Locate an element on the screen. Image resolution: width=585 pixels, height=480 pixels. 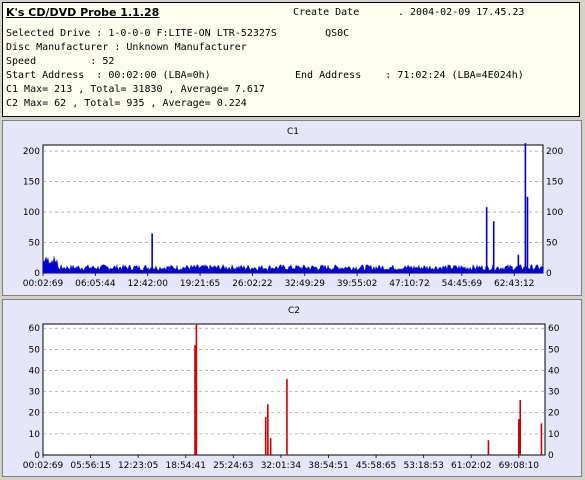
start-address: Start Address : 00:02:00 (LBA=0h) is located at coordinates (108, 75).